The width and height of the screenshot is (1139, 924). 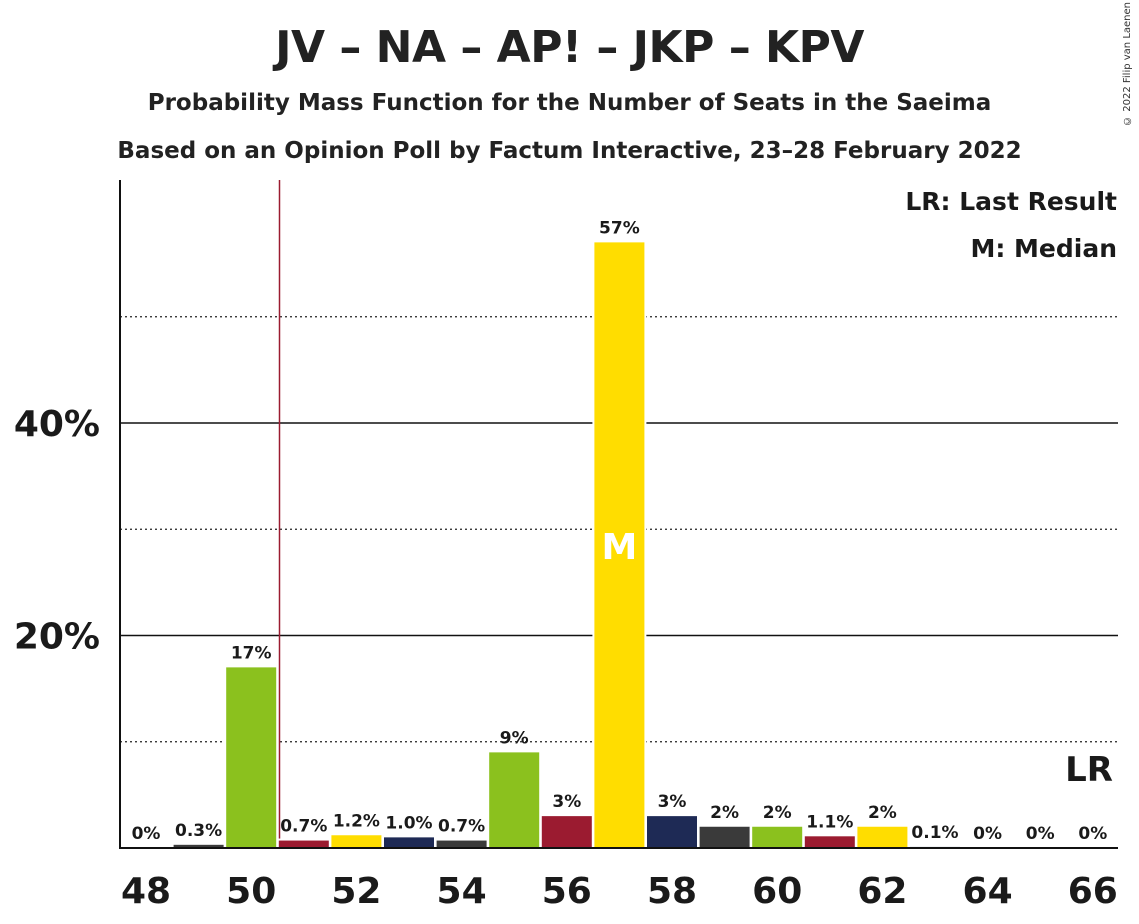 What do you see at coordinates (882, 891) in the screenshot?
I see `x-tick-label: 62` at bounding box center [882, 891].